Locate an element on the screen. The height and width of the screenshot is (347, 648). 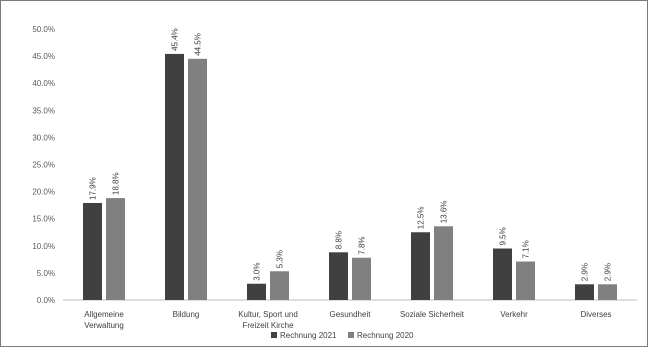
data-label: 7.1% is located at coordinates (526, 249).